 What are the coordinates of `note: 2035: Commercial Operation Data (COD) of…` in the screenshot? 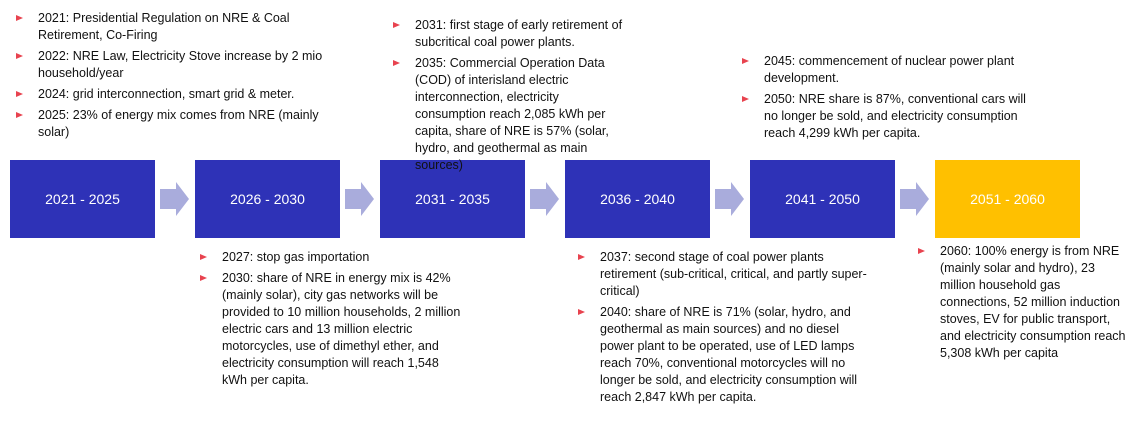 It's located at (511, 114).